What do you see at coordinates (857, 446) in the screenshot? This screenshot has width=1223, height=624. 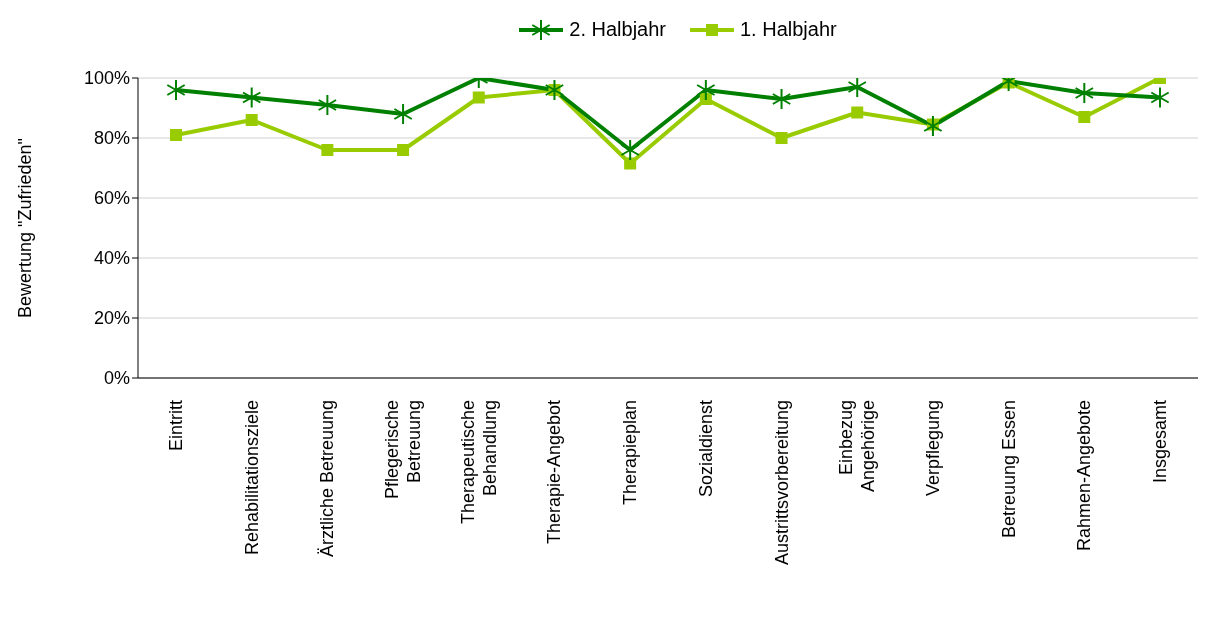 I see `x-tick-label: Einbezug Angehörige` at bounding box center [857, 446].